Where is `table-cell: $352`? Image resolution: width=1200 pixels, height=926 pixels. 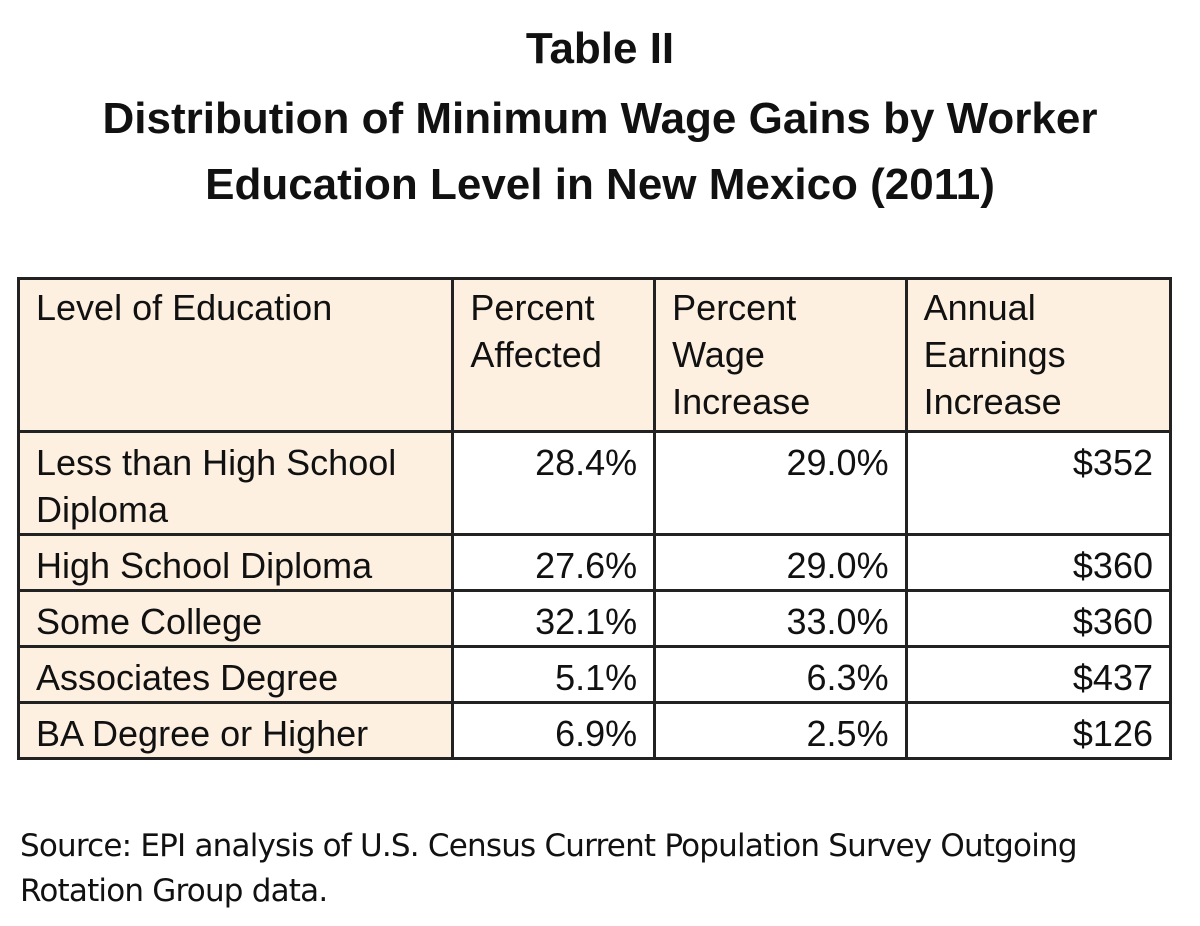 table-cell: $352 is located at coordinates (1038, 483).